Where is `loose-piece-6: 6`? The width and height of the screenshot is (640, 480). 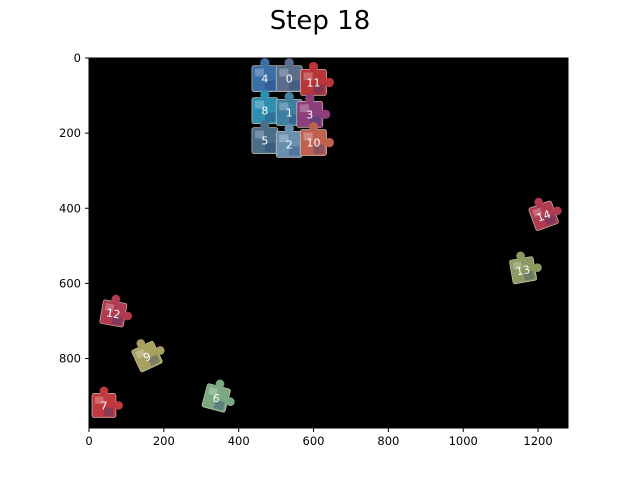 loose-piece-6: 6 is located at coordinates (220, 396).